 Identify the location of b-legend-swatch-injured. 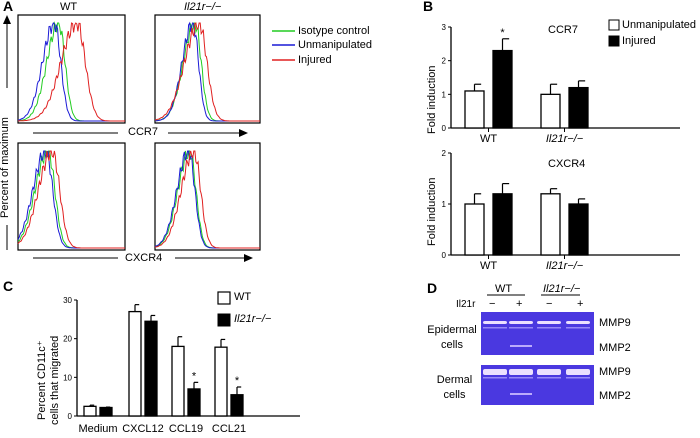
(614, 41).